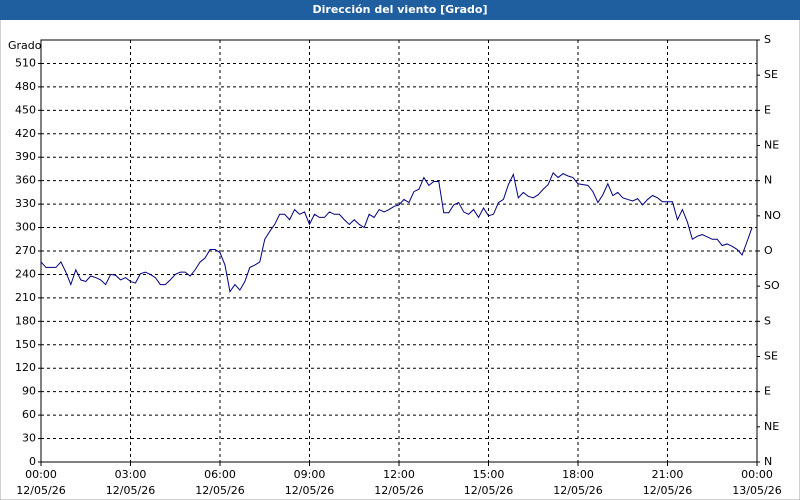  I want to click on x-tick-label: 21:00, so click(668, 474).